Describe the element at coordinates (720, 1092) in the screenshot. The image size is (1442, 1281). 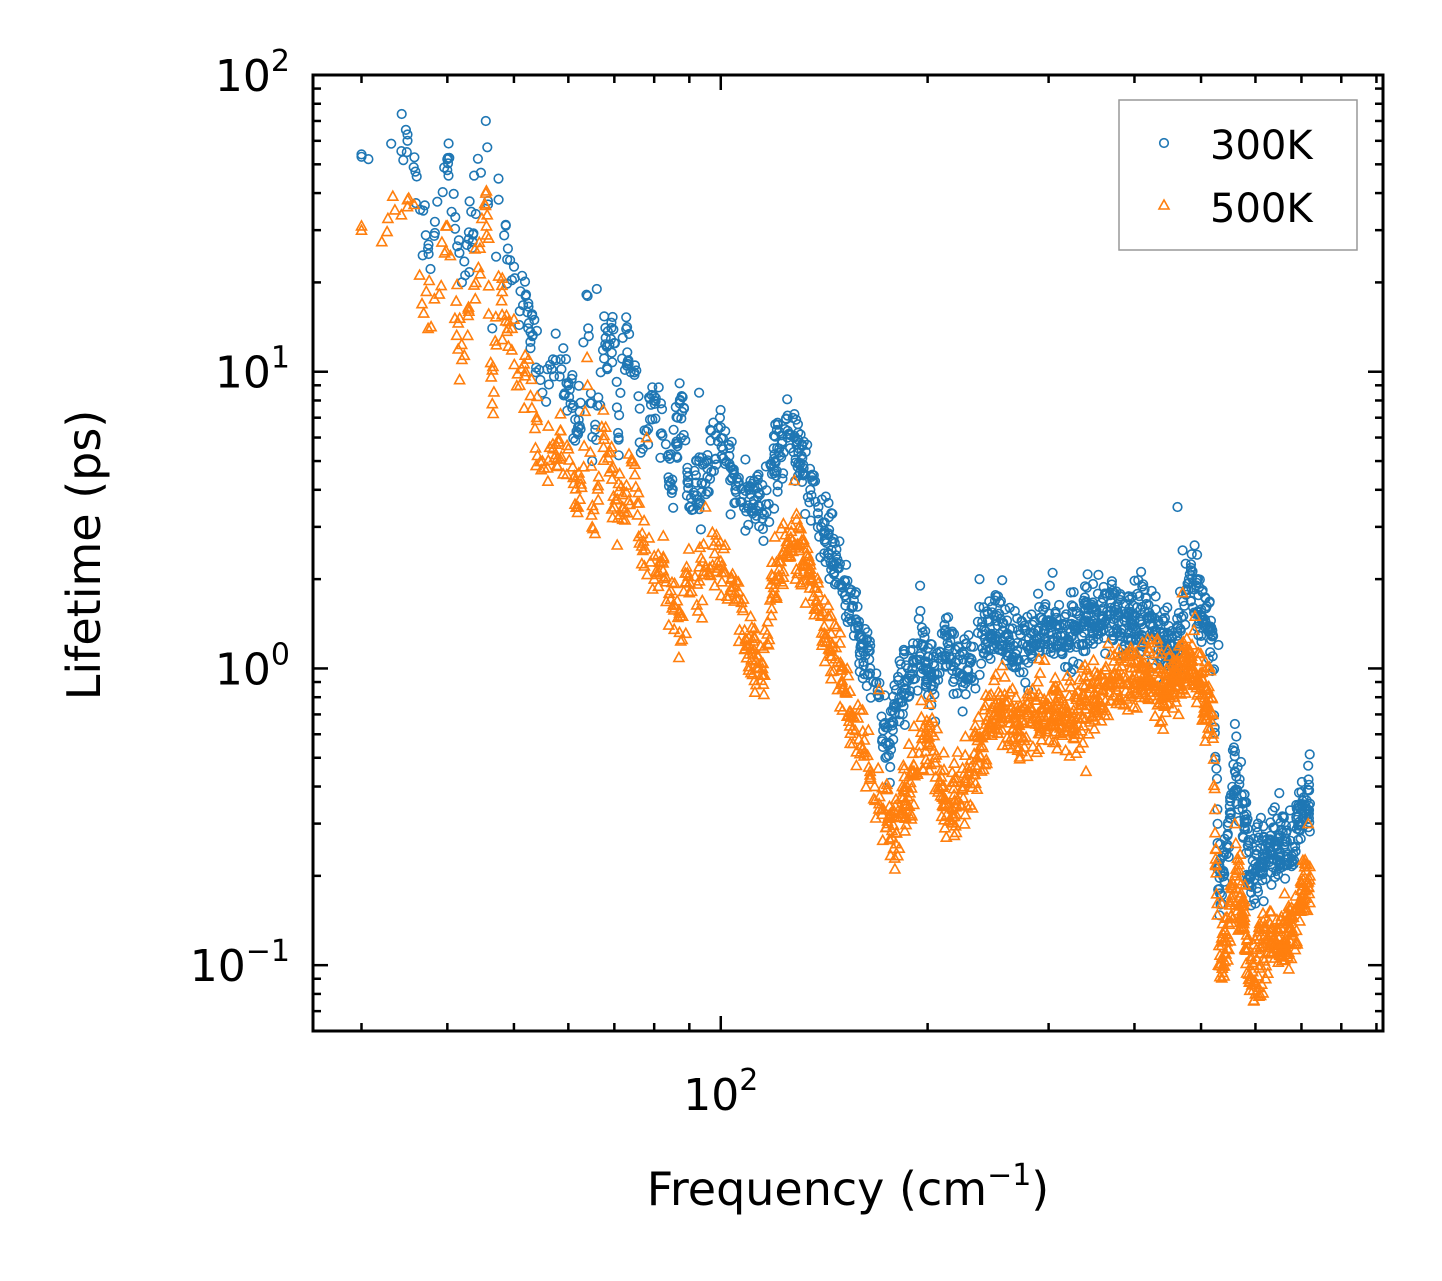
I see `x-tick-label: 102` at that location.